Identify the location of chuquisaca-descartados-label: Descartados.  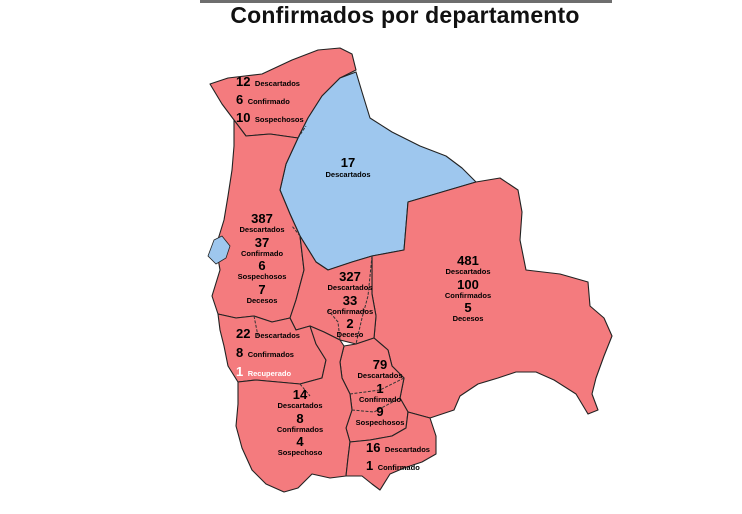
(380, 375).